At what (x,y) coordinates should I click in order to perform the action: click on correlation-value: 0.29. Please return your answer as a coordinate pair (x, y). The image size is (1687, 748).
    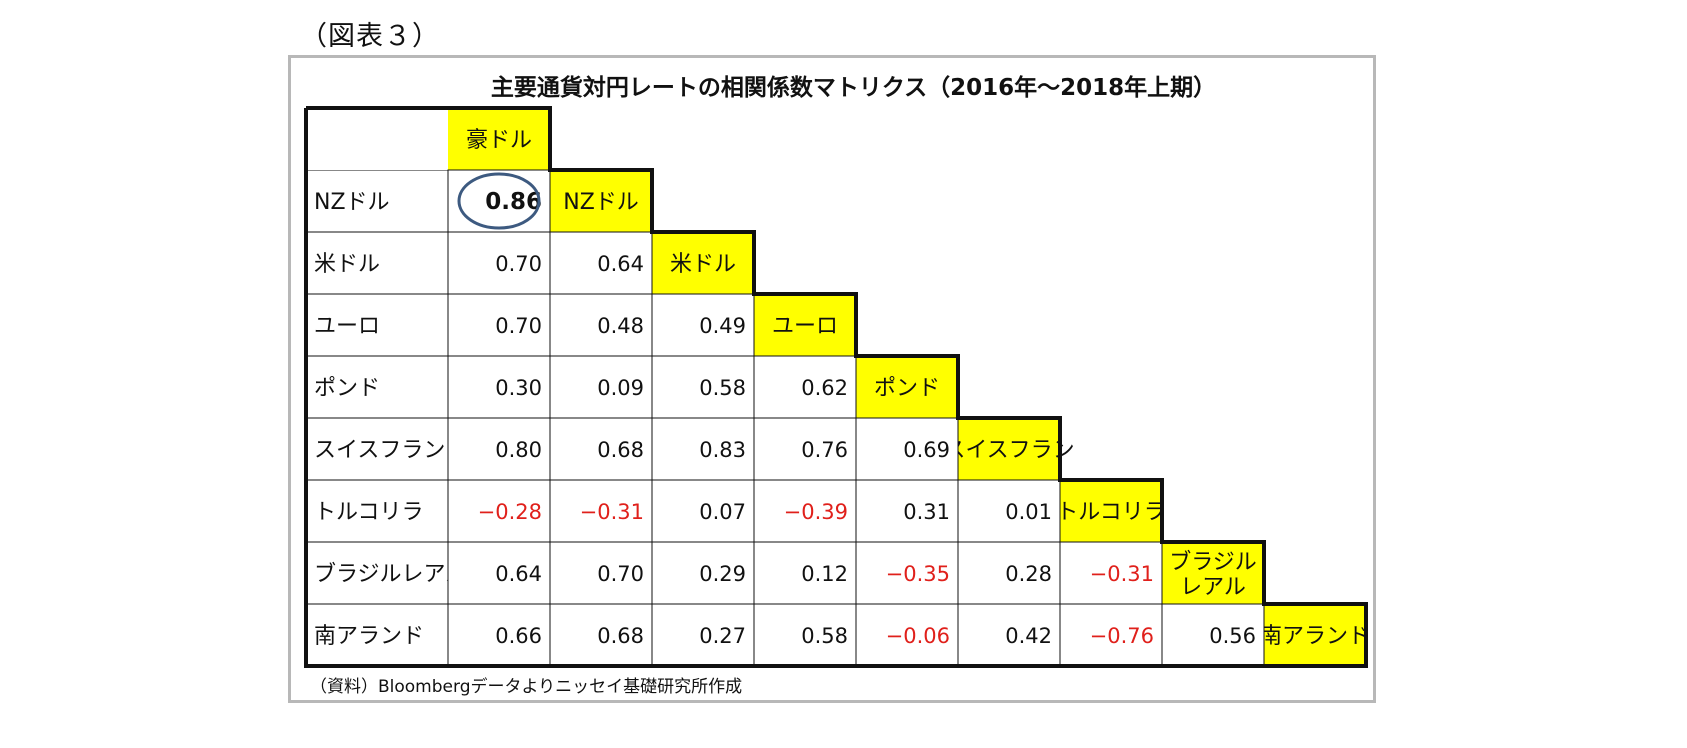
    Looking at the image, I should click on (722, 574).